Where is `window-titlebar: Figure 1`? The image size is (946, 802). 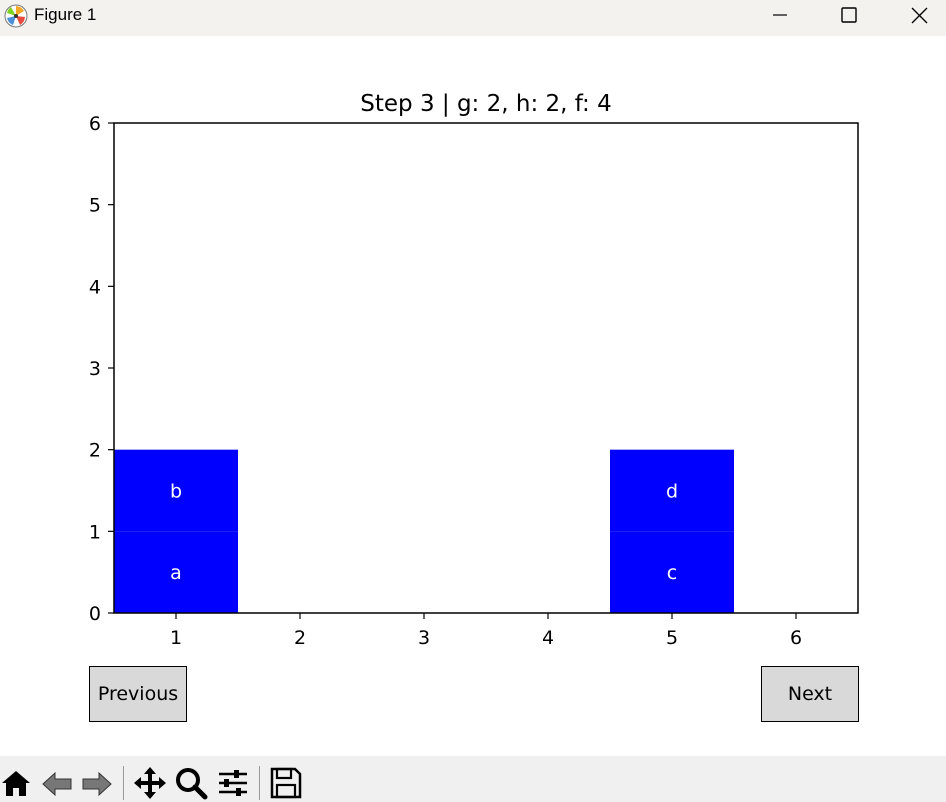
window-titlebar: Figure 1 is located at coordinates (473, 18).